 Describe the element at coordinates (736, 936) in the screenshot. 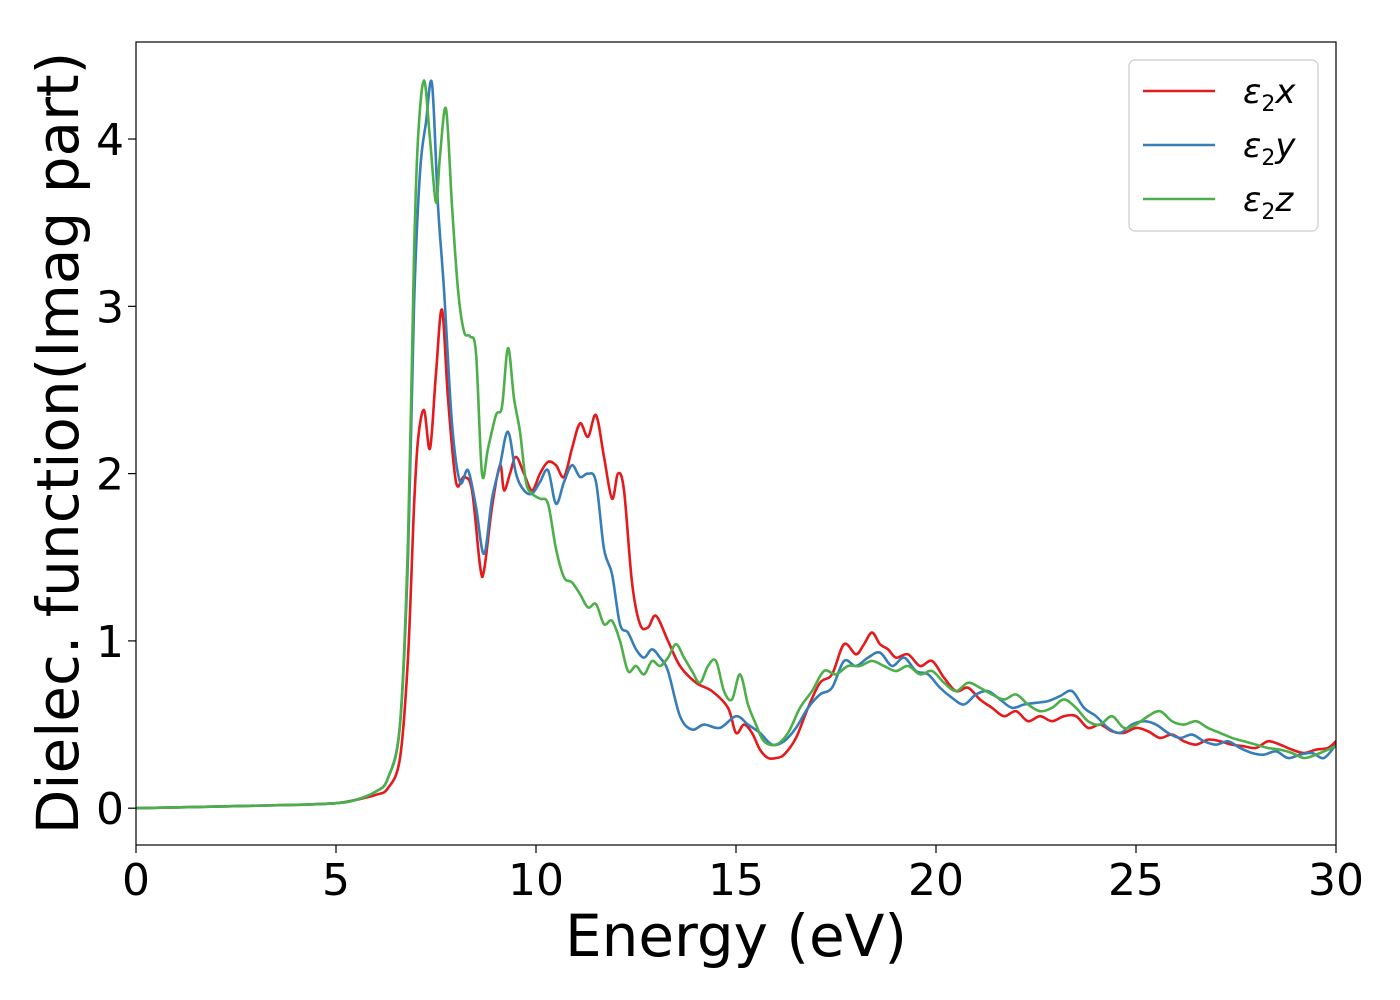

I see `x-axis-label: Energy (eV)` at that location.